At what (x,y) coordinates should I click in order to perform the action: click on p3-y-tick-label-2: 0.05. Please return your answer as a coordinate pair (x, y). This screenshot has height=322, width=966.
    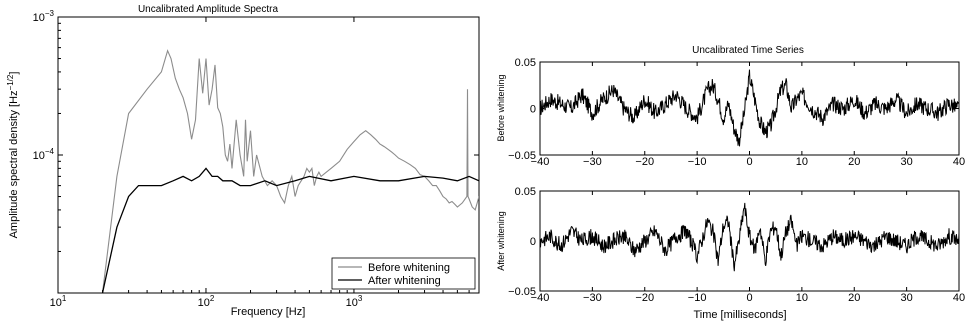
    Looking at the image, I should click on (525, 192).